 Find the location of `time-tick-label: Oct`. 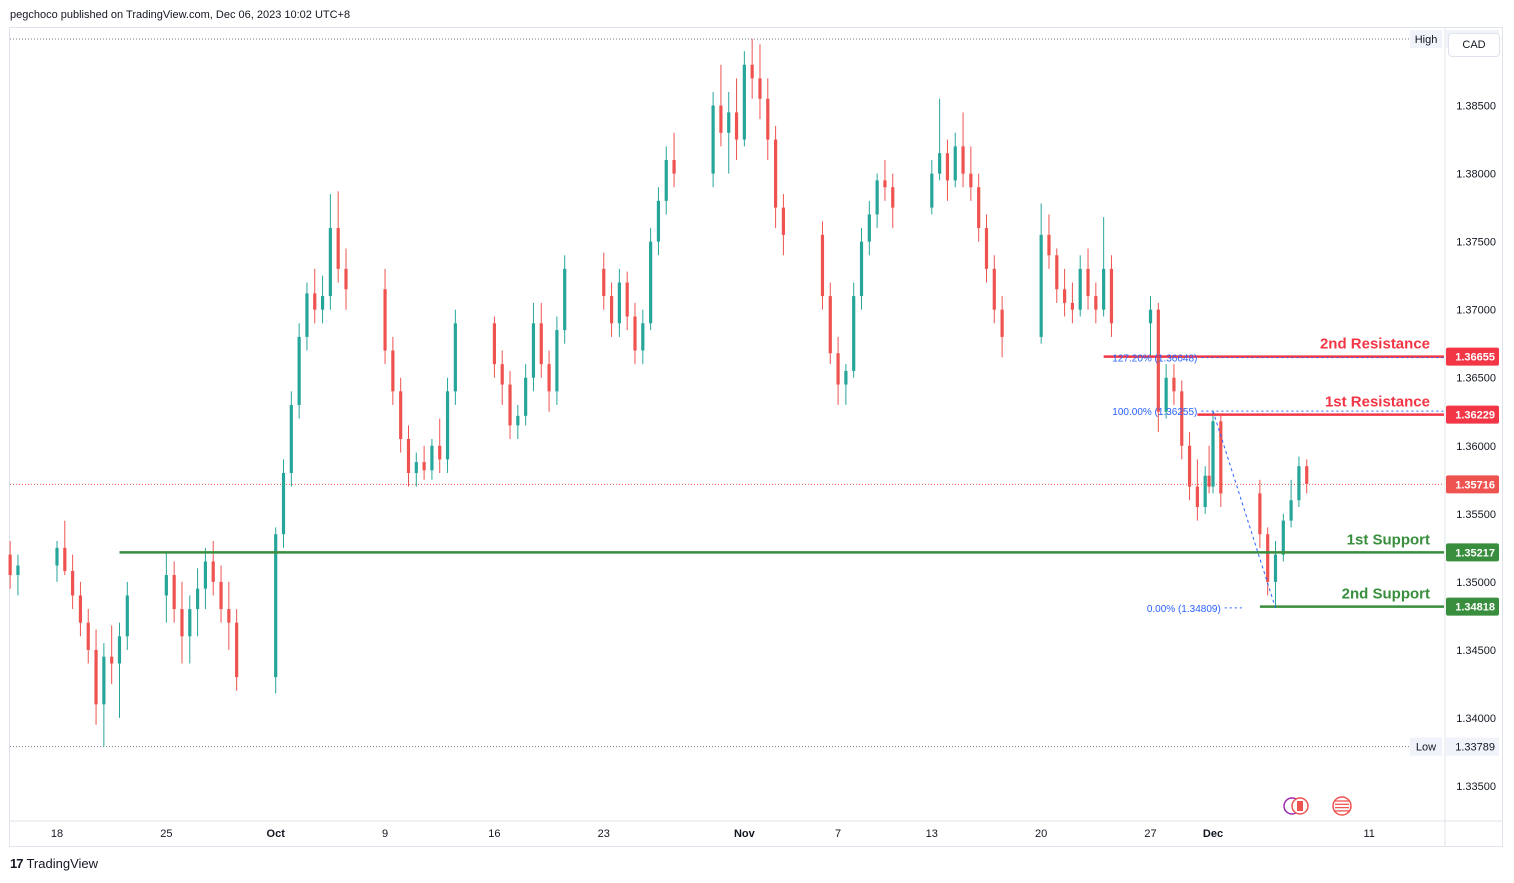

time-tick-label: Oct is located at coordinates (276, 834).